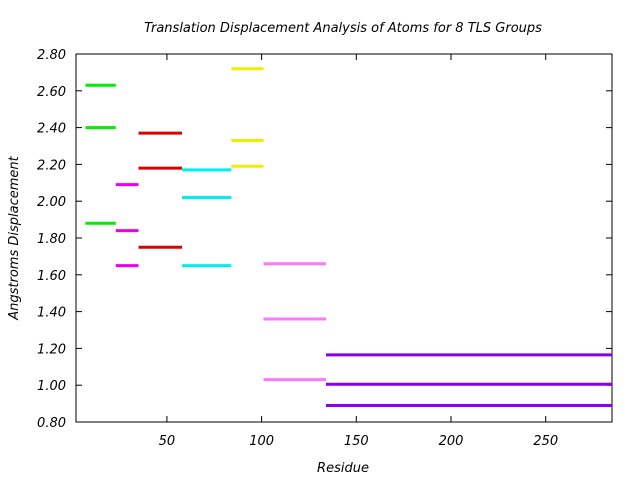 The image size is (640, 480). I want to click on y-tick-label: 1.60, so click(51, 276).